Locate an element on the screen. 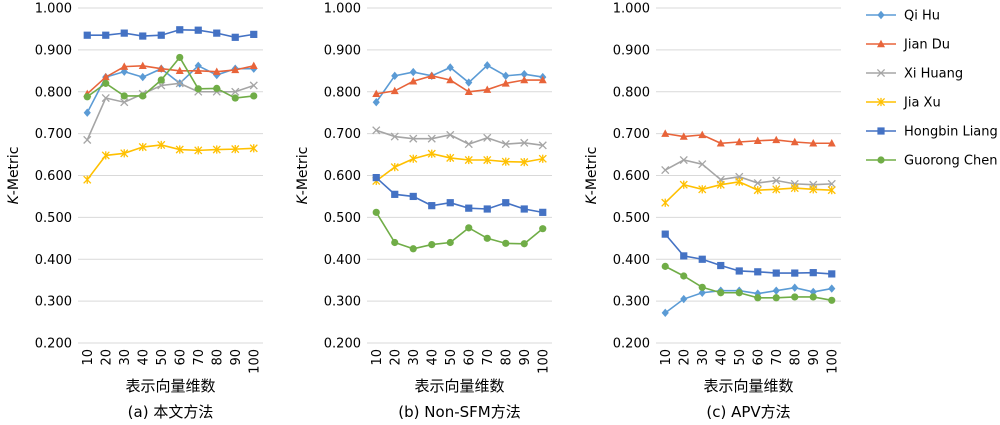  y-tick-label: 0.600 is located at coordinates (53, 176).